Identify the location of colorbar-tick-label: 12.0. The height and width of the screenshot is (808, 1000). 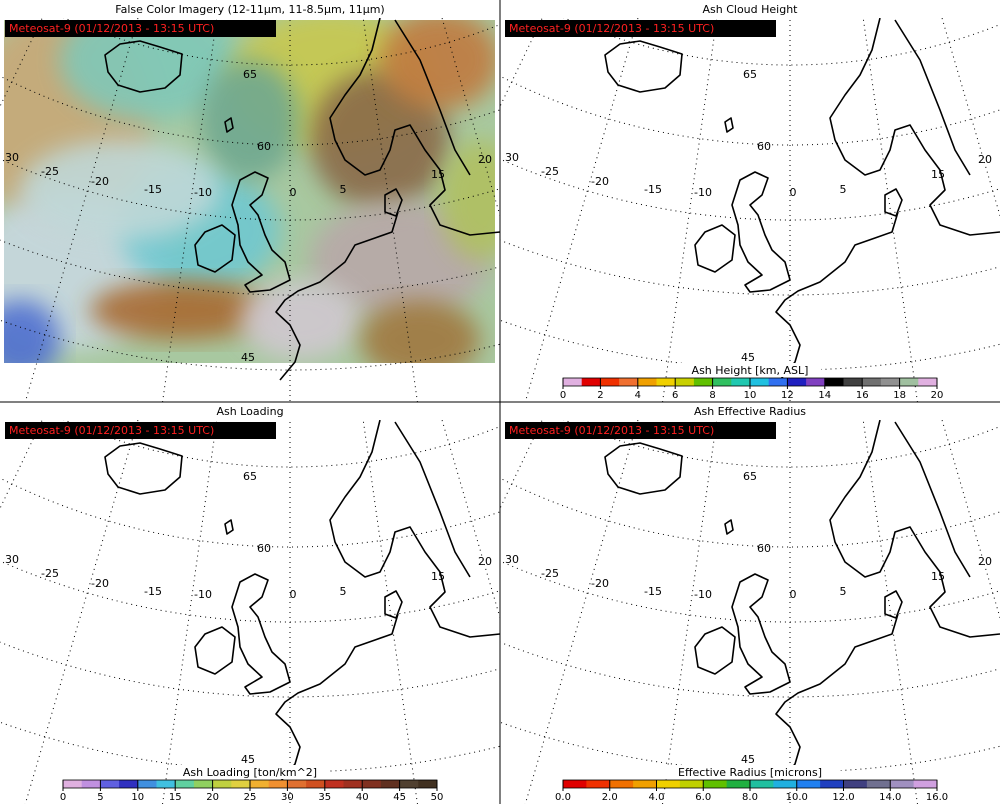
(843, 797).